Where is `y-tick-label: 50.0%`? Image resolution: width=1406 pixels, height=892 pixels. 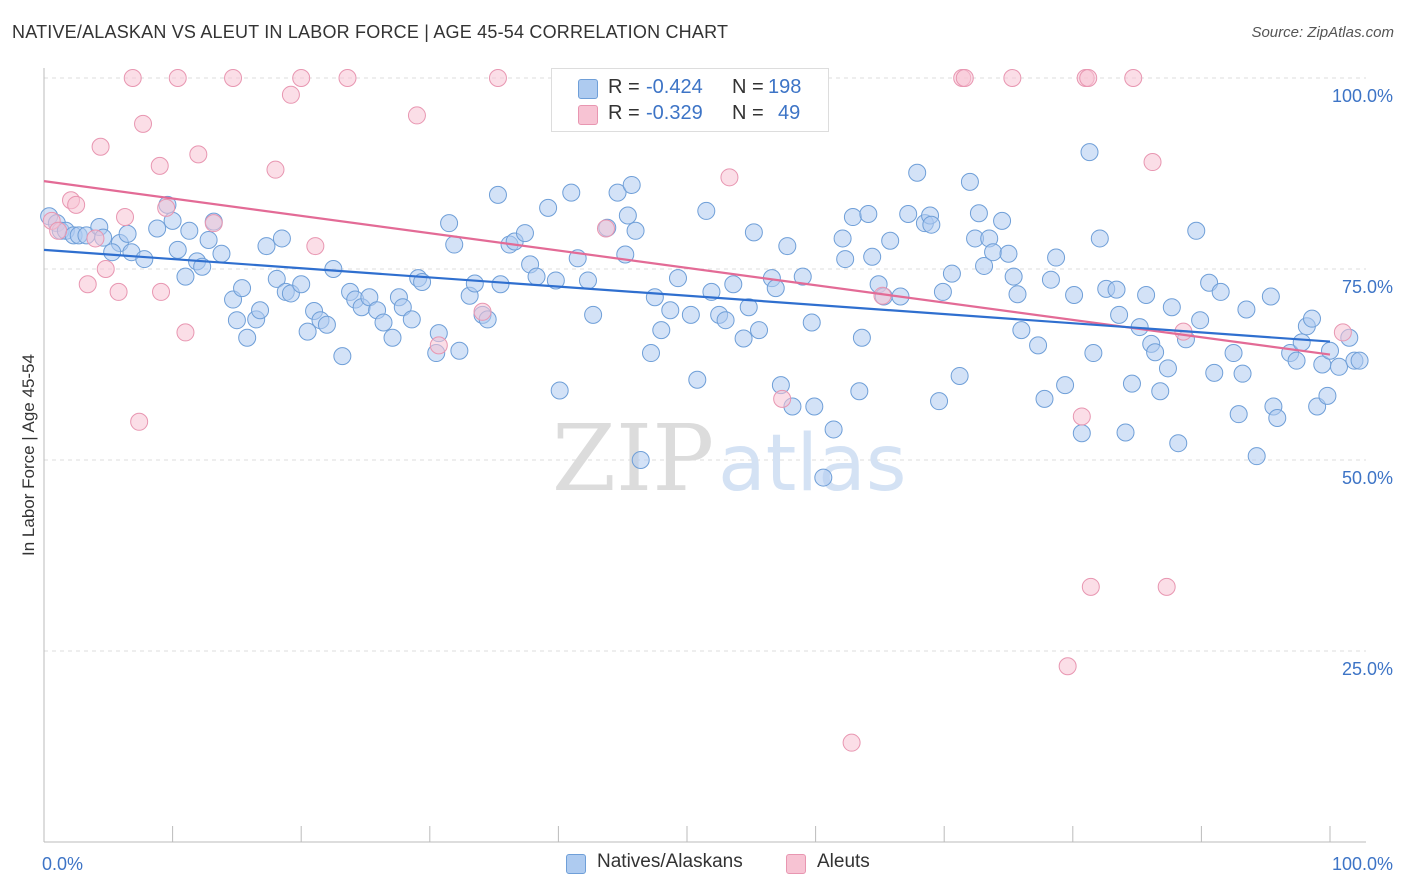 y-tick-label: 50.0% is located at coordinates (1367, 478).